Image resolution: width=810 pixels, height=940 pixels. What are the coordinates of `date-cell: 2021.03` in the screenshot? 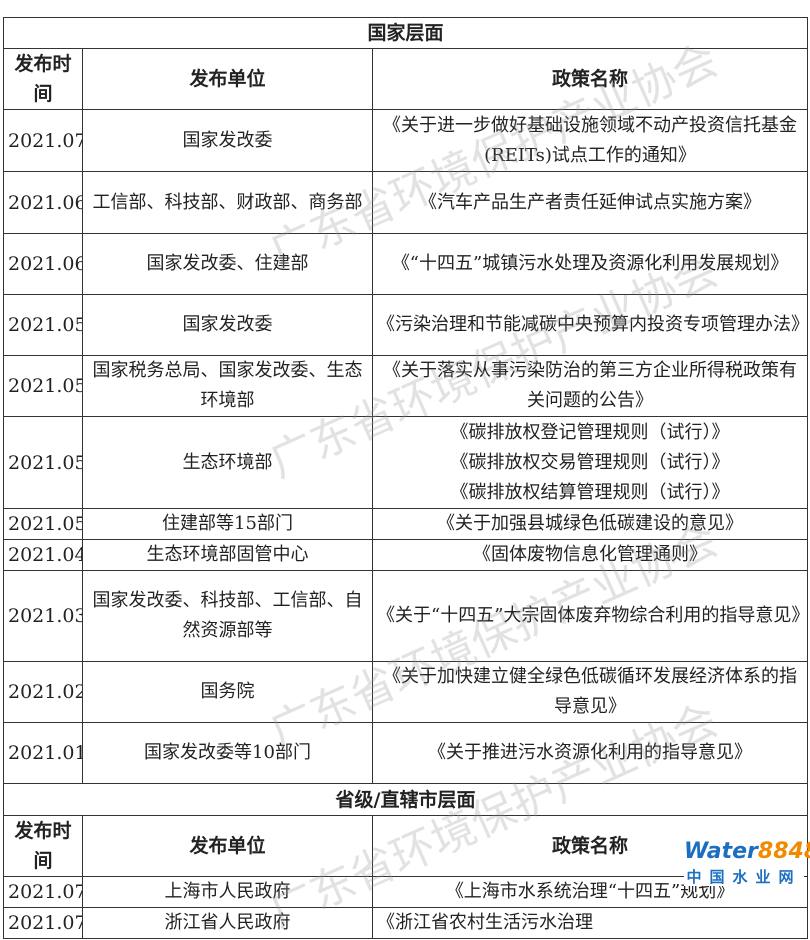 It's located at (43, 616).